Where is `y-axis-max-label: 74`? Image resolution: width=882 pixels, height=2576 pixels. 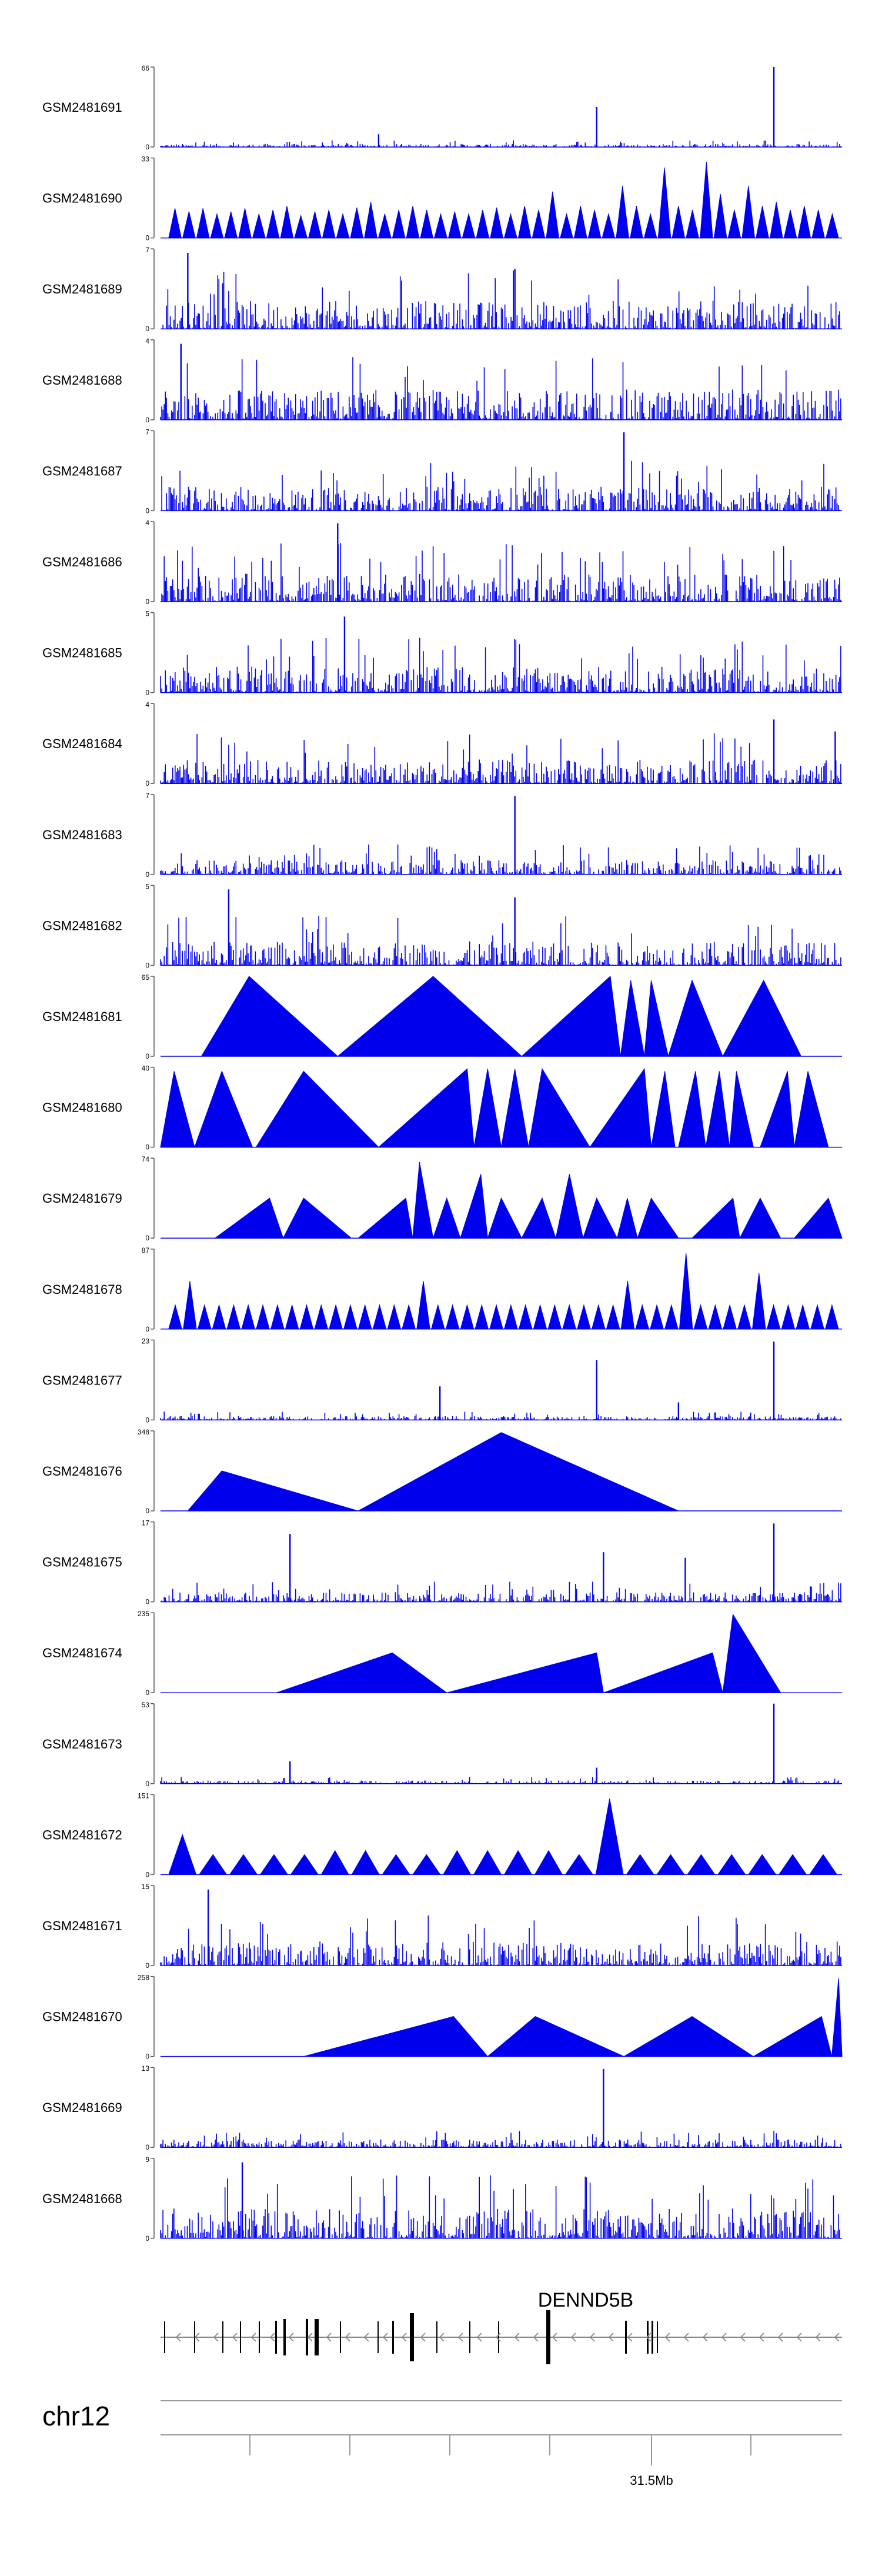 y-axis-max-label: 74 is located at coordinates (146, 1159).